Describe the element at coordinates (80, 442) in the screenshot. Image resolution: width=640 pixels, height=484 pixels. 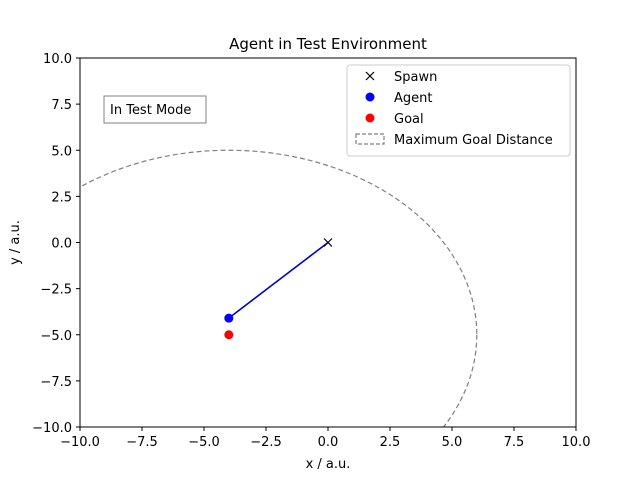
I see `x-tick-label: −10.0` at that location.